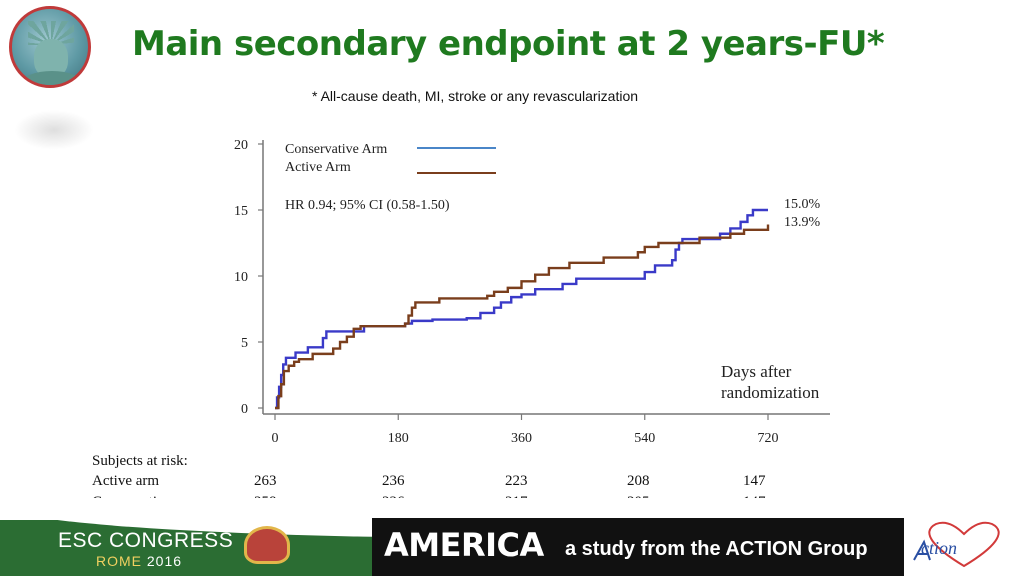 The image size is (1024, 576). I want to click on y-tick-label: 15, so click(241, 211).